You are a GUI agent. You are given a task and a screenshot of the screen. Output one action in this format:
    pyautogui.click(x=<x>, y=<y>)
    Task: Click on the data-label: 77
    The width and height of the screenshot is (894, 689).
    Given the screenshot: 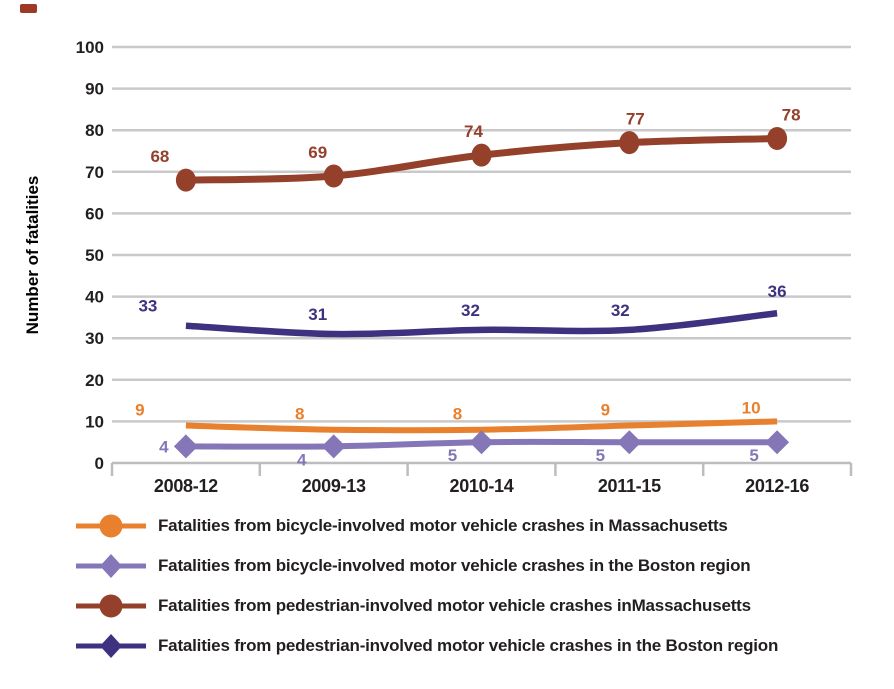 What is the action you would take?
    pyautogui.click(x=635, y=119)
    